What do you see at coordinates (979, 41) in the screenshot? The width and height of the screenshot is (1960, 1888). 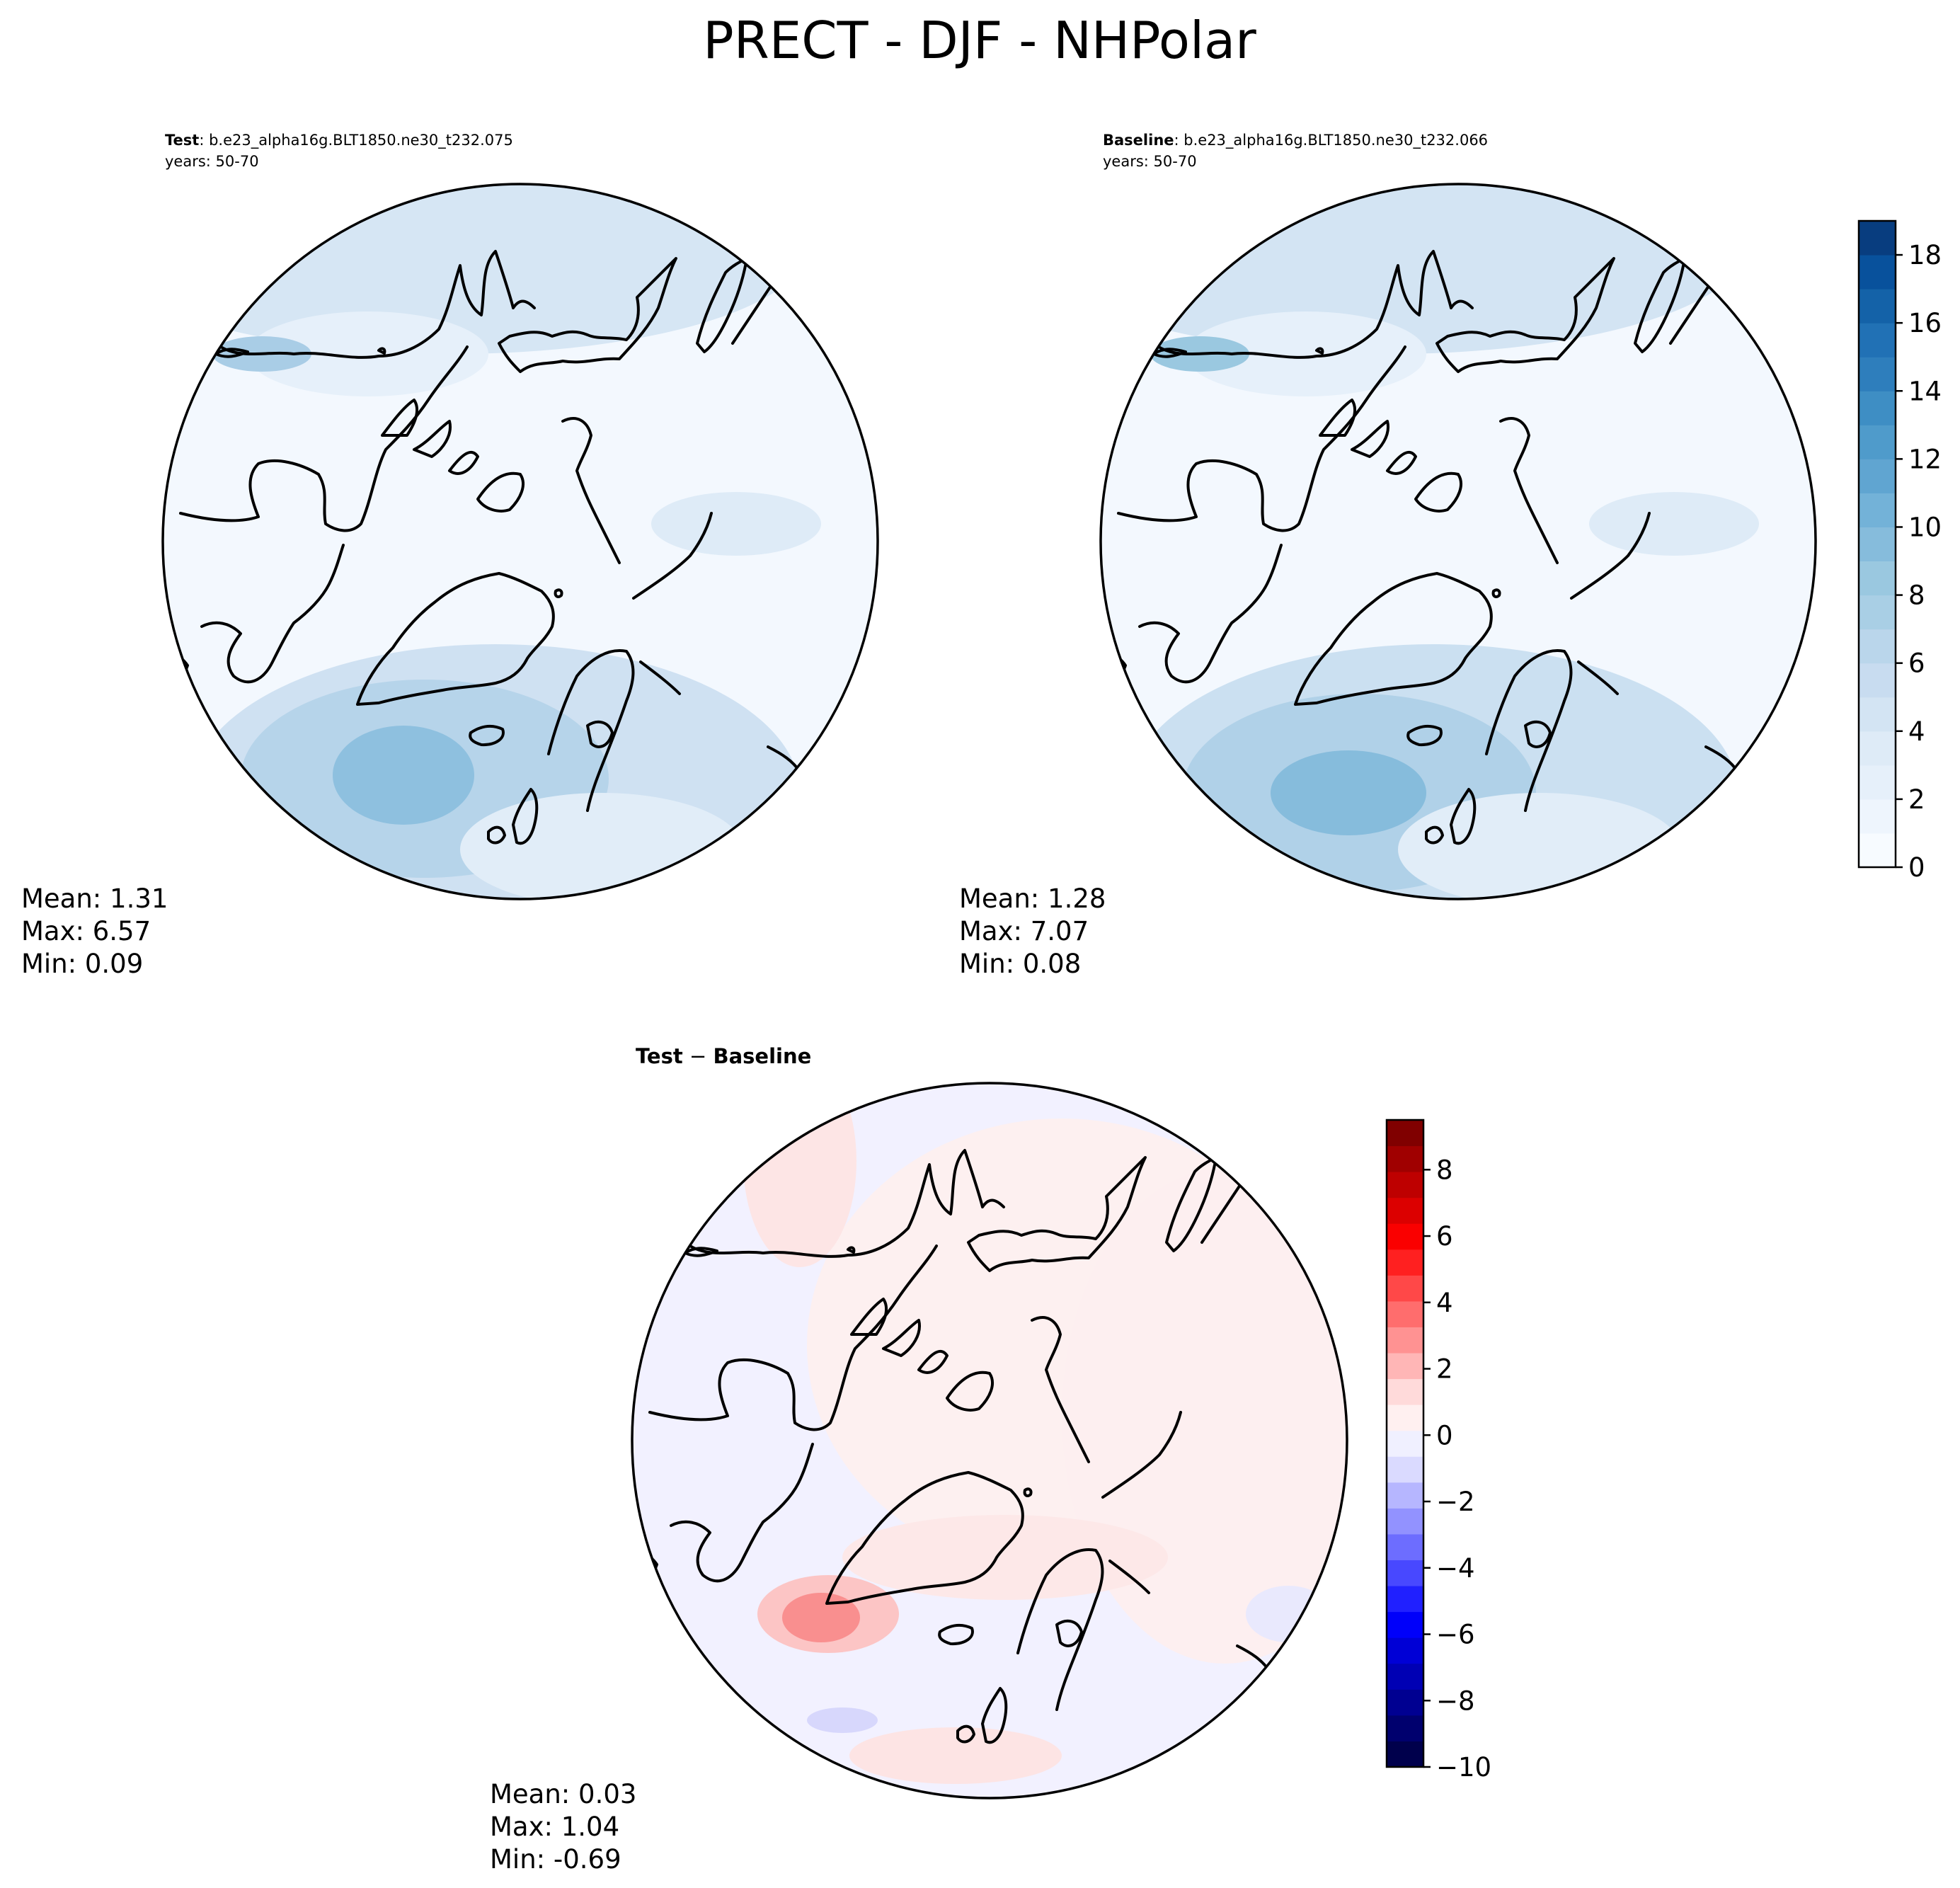 I see `figure-title: PRECT - DJF - NHPolar` at bounding box center [979, 41].